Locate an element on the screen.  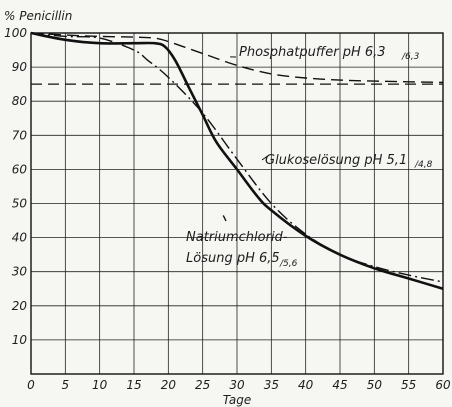
y-tick-label: 40 is located at coordinates (20, 238).